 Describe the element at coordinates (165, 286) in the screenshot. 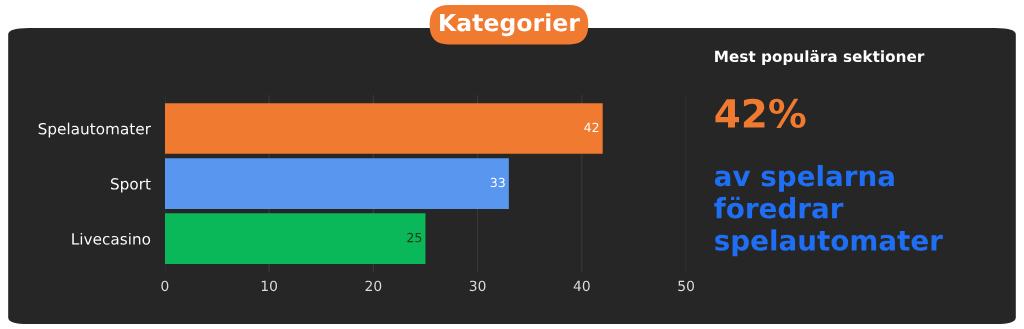

I see `x-tick-label: 0` at that location.